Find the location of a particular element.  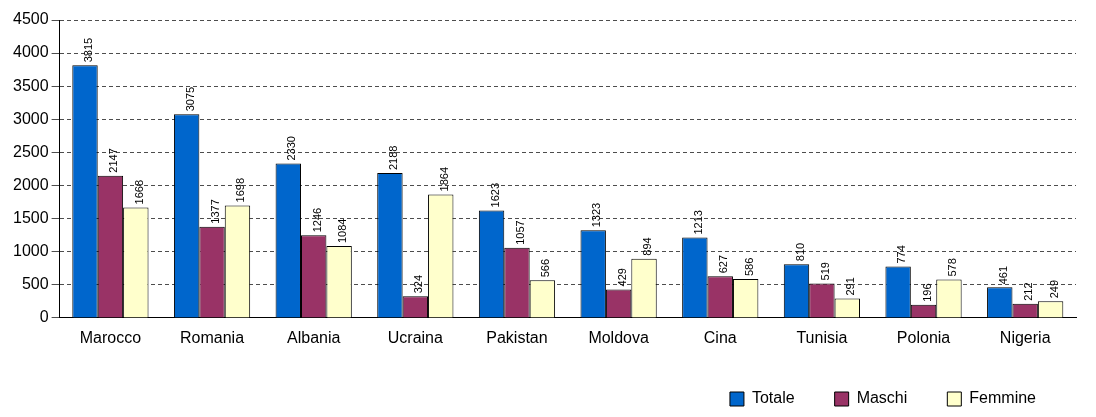

data-label: 2147 is located at coordinates (113, 160).